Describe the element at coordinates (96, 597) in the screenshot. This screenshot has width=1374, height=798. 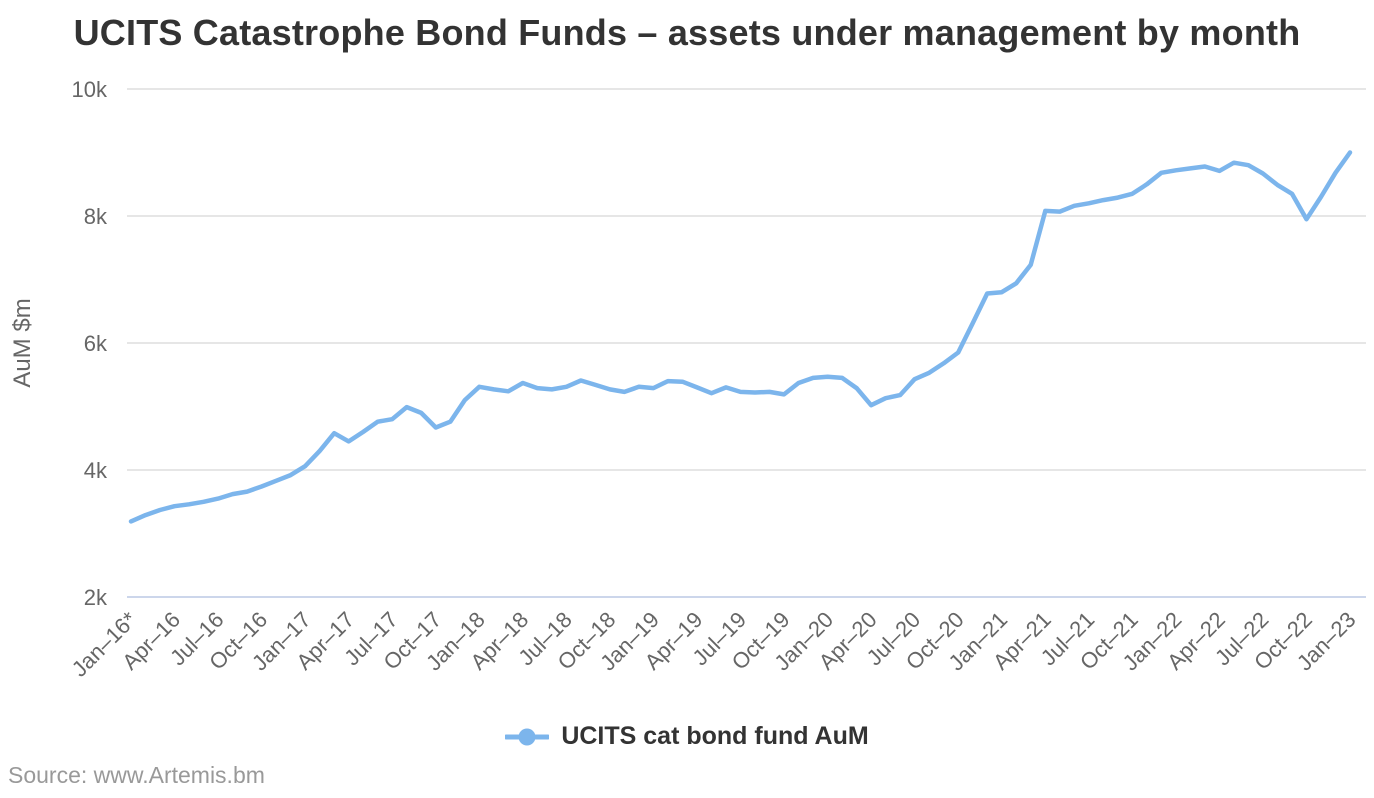
I see `y-tick-label: 2k` at that location.